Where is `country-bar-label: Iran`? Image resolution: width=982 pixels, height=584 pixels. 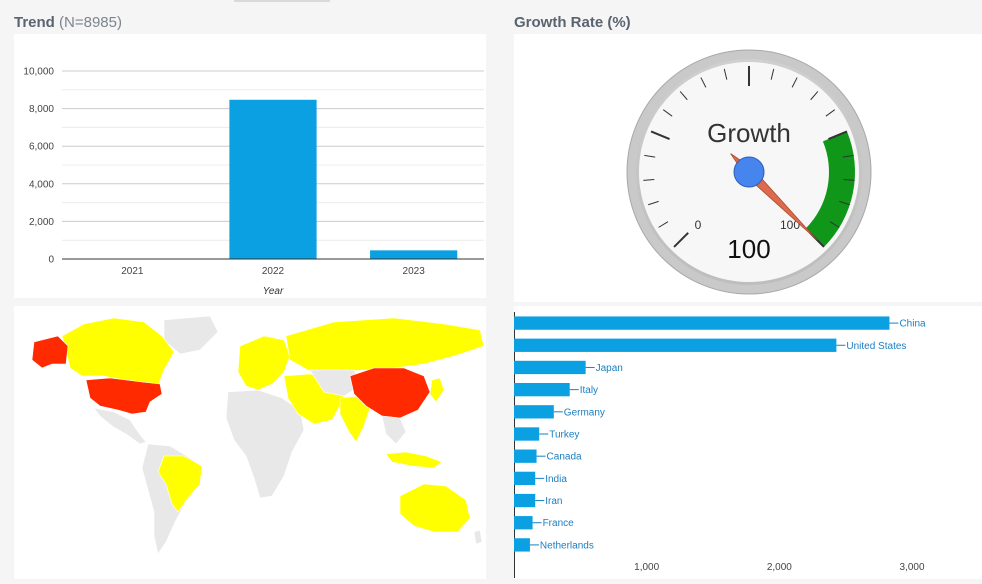 country-bar-label: Iran is located at coordinates (553, 501).